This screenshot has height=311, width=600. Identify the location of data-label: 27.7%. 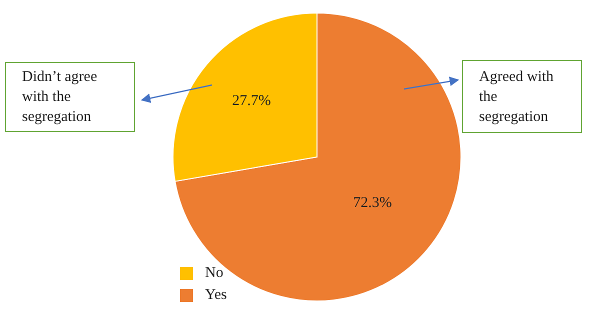
(251, 100).